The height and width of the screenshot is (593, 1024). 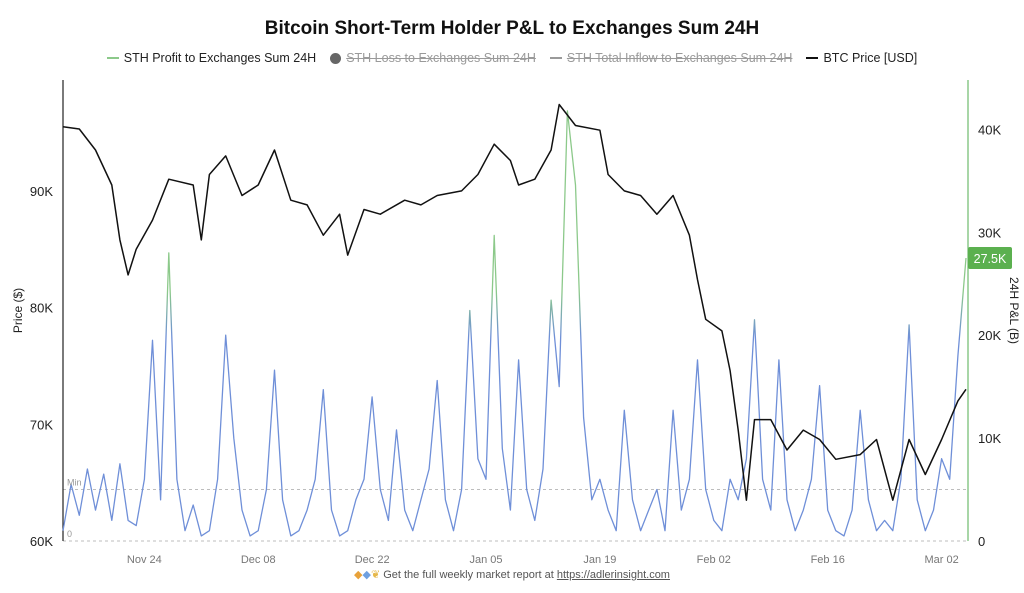 What do you see at coordinates (679, 58) in the screenshot?
I see `legend-label: STH Total Inflow to Exchanges Sum 24H` at bounding box center [679, 58].